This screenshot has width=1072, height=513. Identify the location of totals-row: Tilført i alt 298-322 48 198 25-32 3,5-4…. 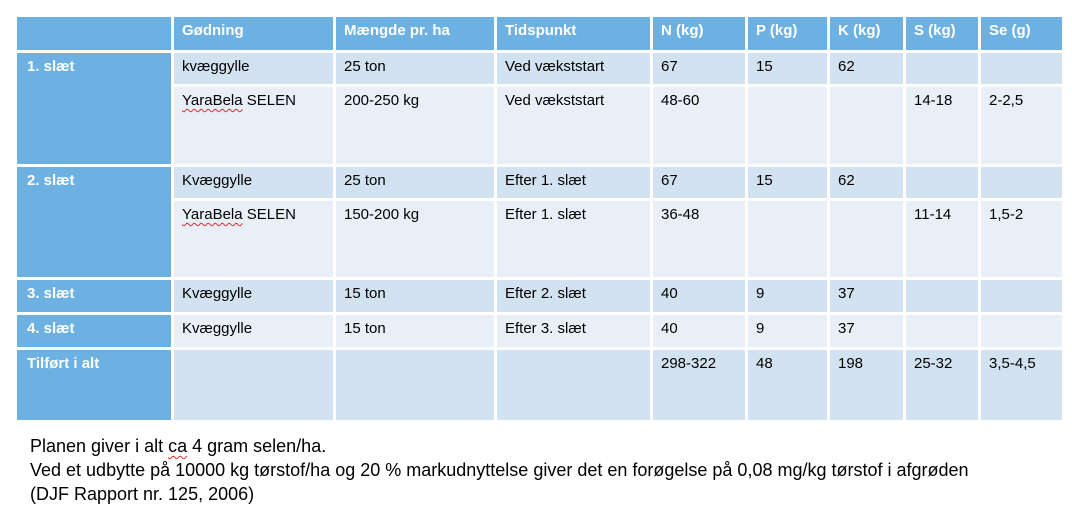
(539, 385).